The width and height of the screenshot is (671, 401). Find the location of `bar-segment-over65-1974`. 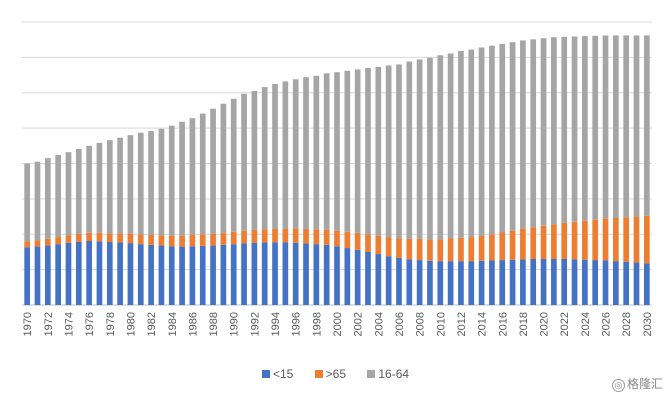

bar-segment-over65-1974 is located at coordinates (68, 239).